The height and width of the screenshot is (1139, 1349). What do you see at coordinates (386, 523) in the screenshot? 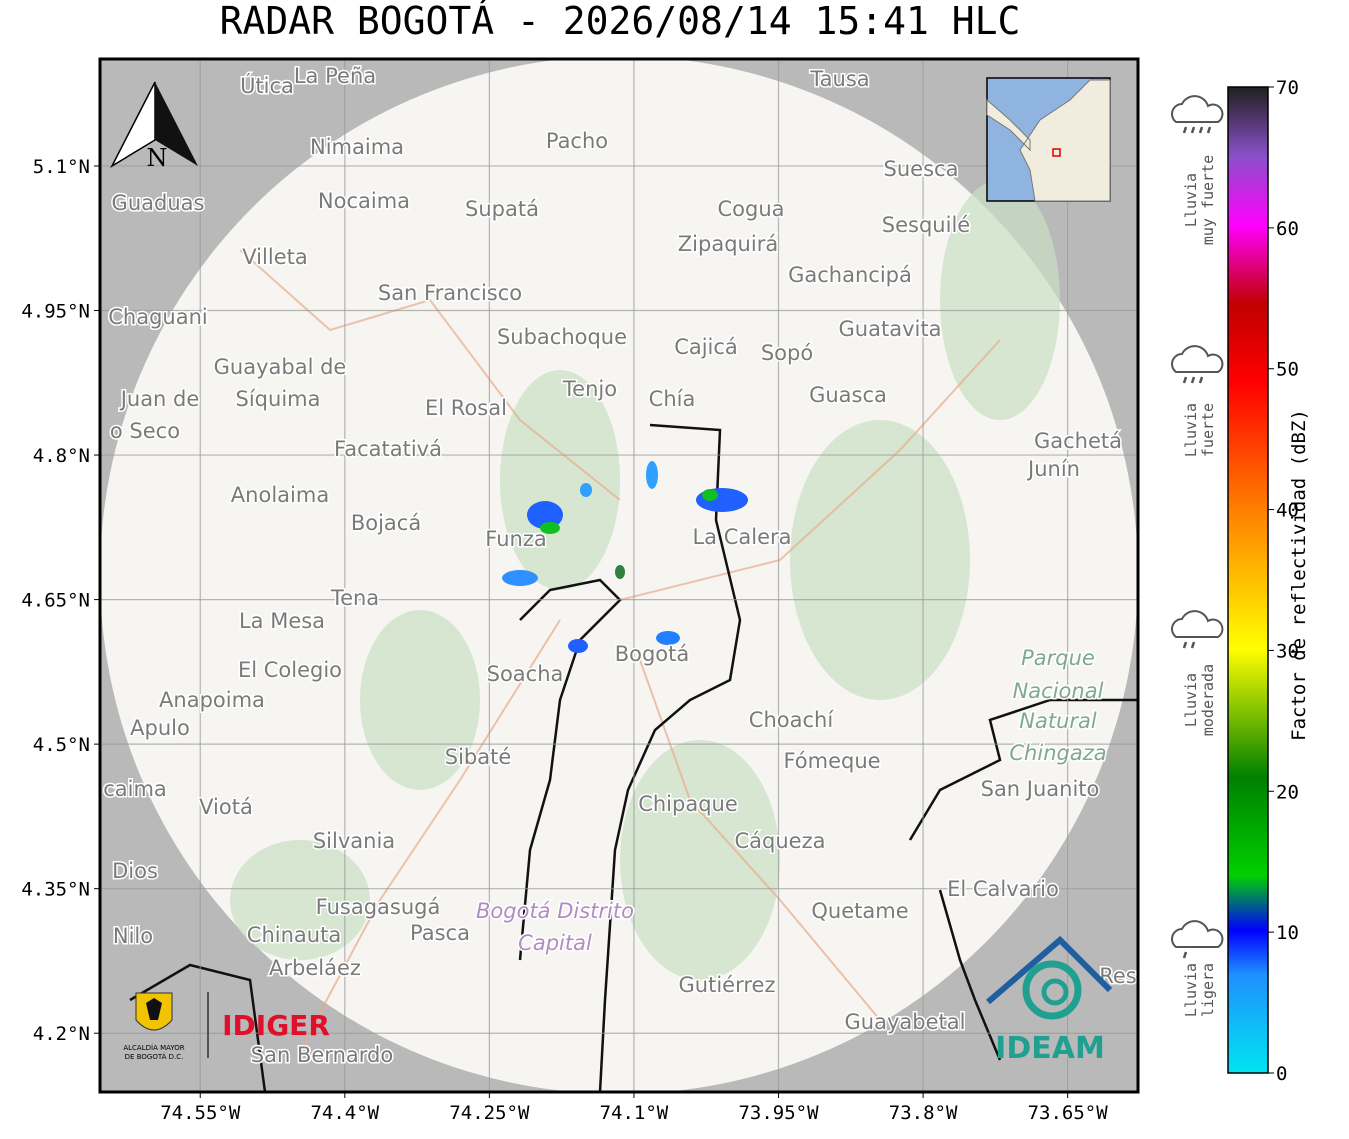
I see `place-label: Bojacá` at bounding box center [386, 523].